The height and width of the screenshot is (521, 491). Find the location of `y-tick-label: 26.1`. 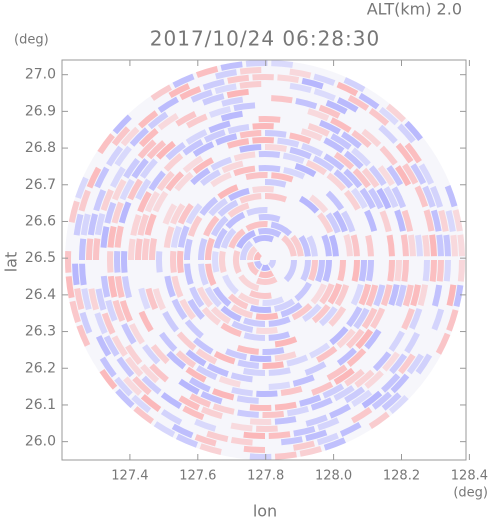

y-tick-label: 26.1 is located at coordinates (40, 405).